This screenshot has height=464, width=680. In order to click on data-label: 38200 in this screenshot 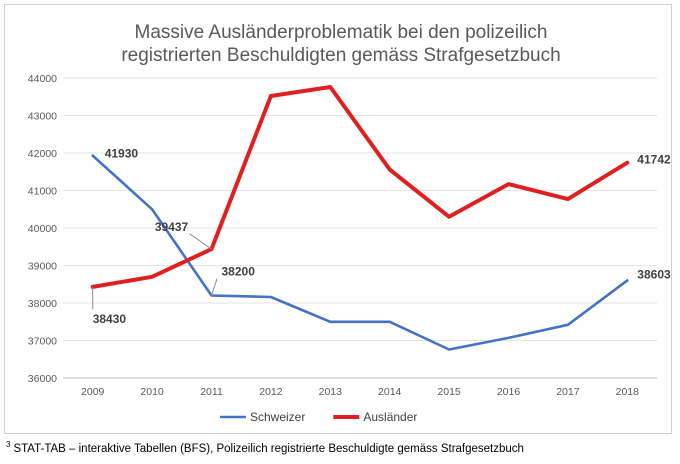, I will do `click(239, 272)`.